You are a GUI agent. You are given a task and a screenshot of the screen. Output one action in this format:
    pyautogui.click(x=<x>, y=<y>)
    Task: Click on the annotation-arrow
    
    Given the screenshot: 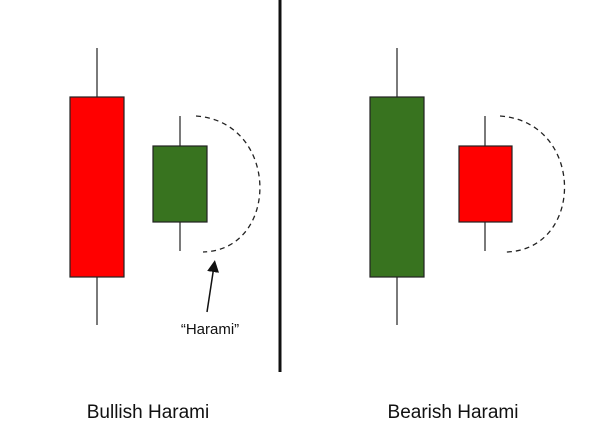 What is the action you would take?
    pyautogui.click(x=213, y=286)
    